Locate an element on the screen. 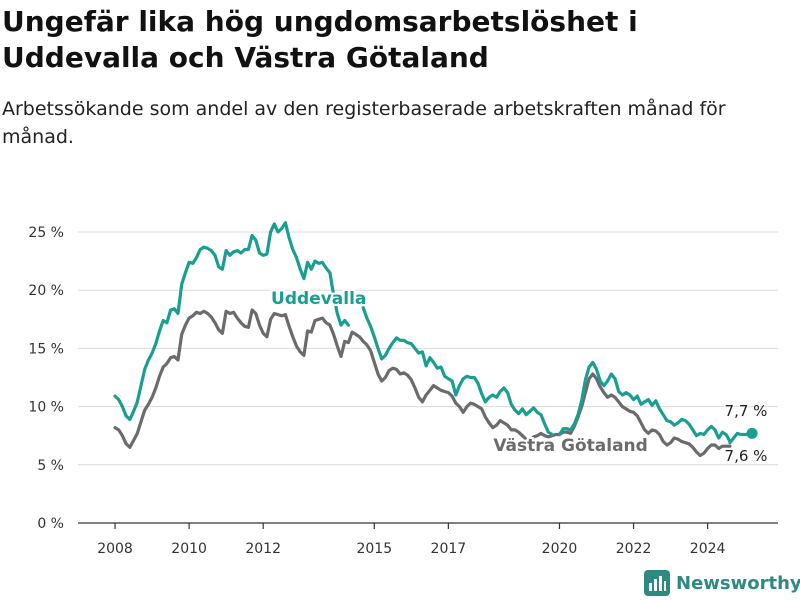  x-tick-label: 2024 is located at coordinates (708, 549).